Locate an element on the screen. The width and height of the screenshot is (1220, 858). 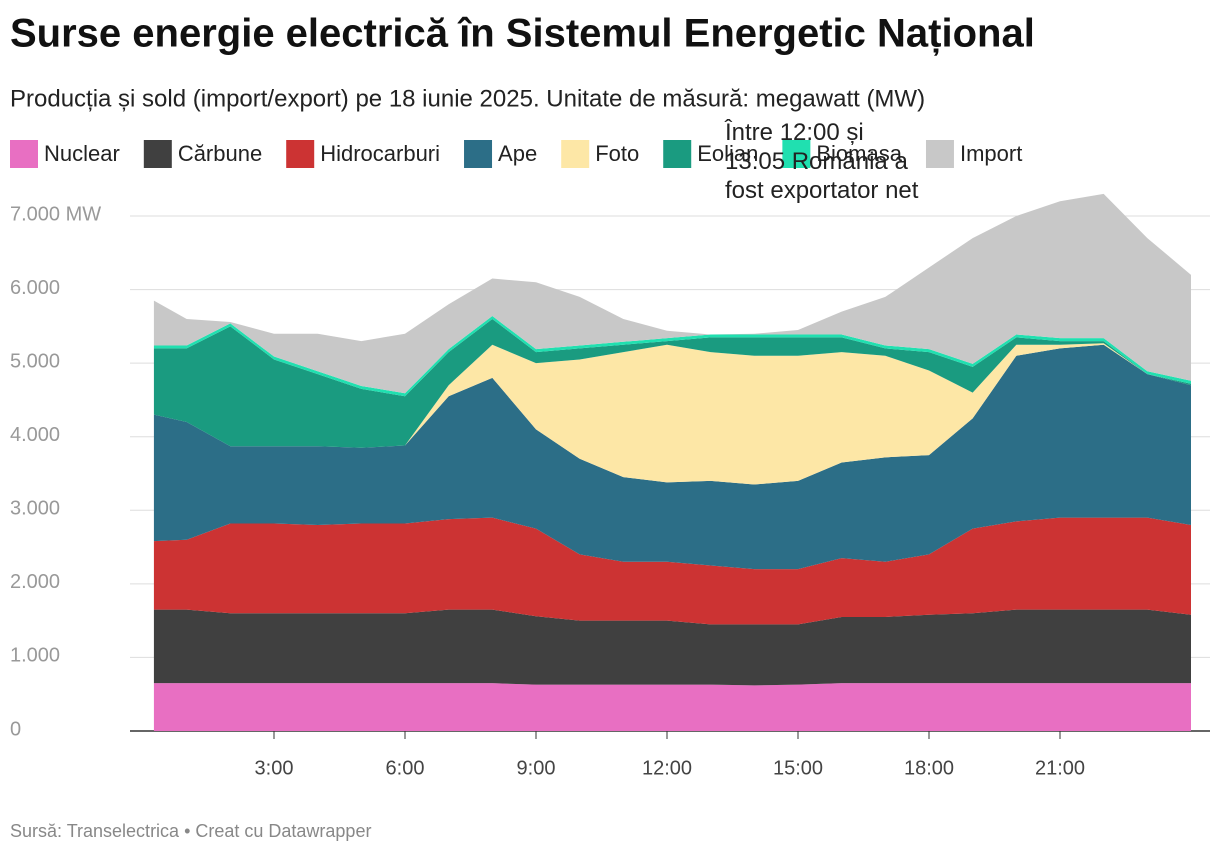
legend-label: Cărbune is located at coordinates (220, 153).